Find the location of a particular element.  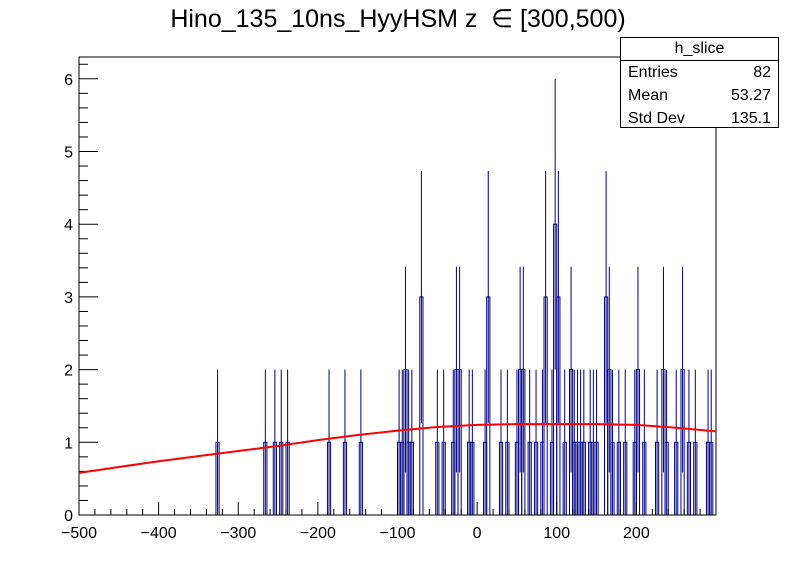

y-tick-label: 1 is located at coordinates (68, 443).